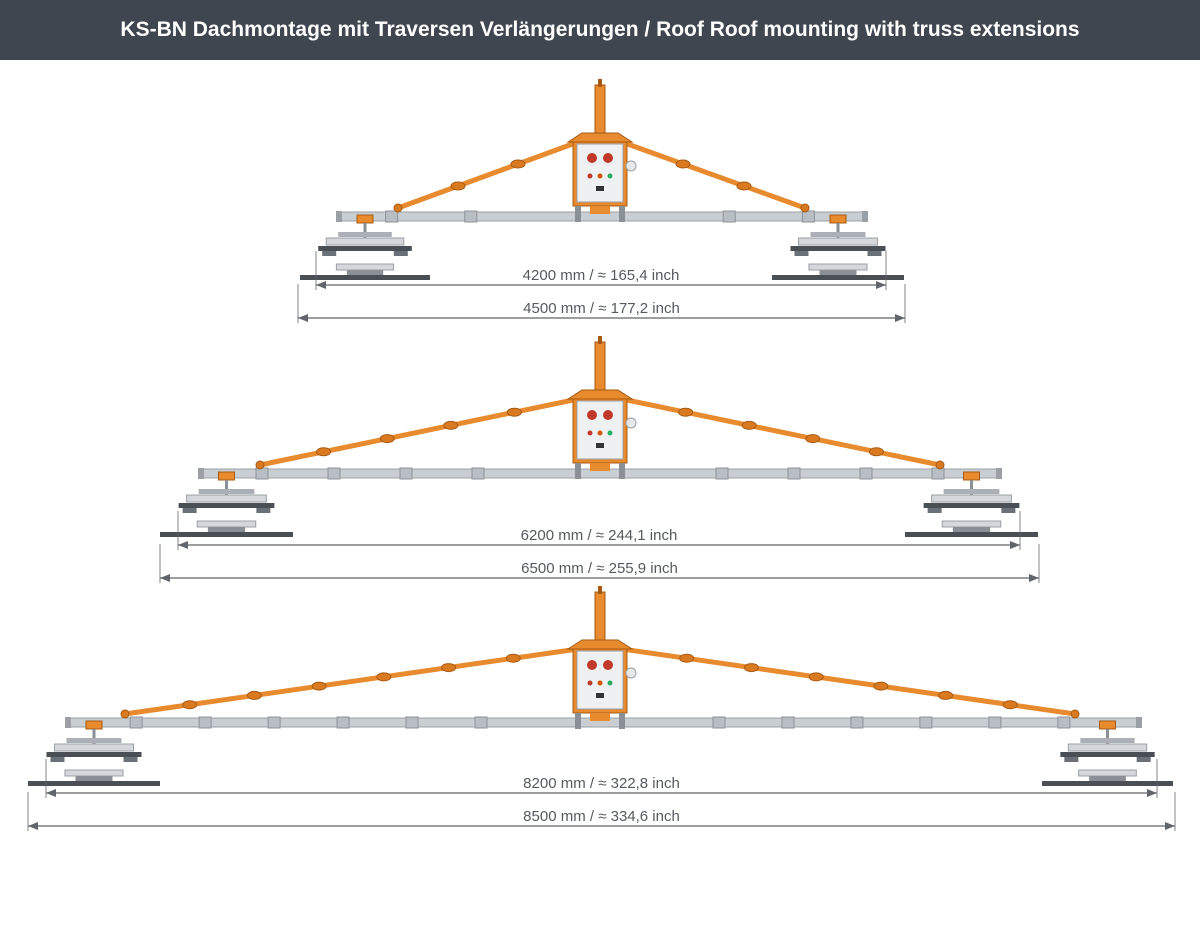 The image size is (1200, 949). Describe the element at coordinates (590, 433) in the screenshot. I see `indicator-red-icon` at that location.